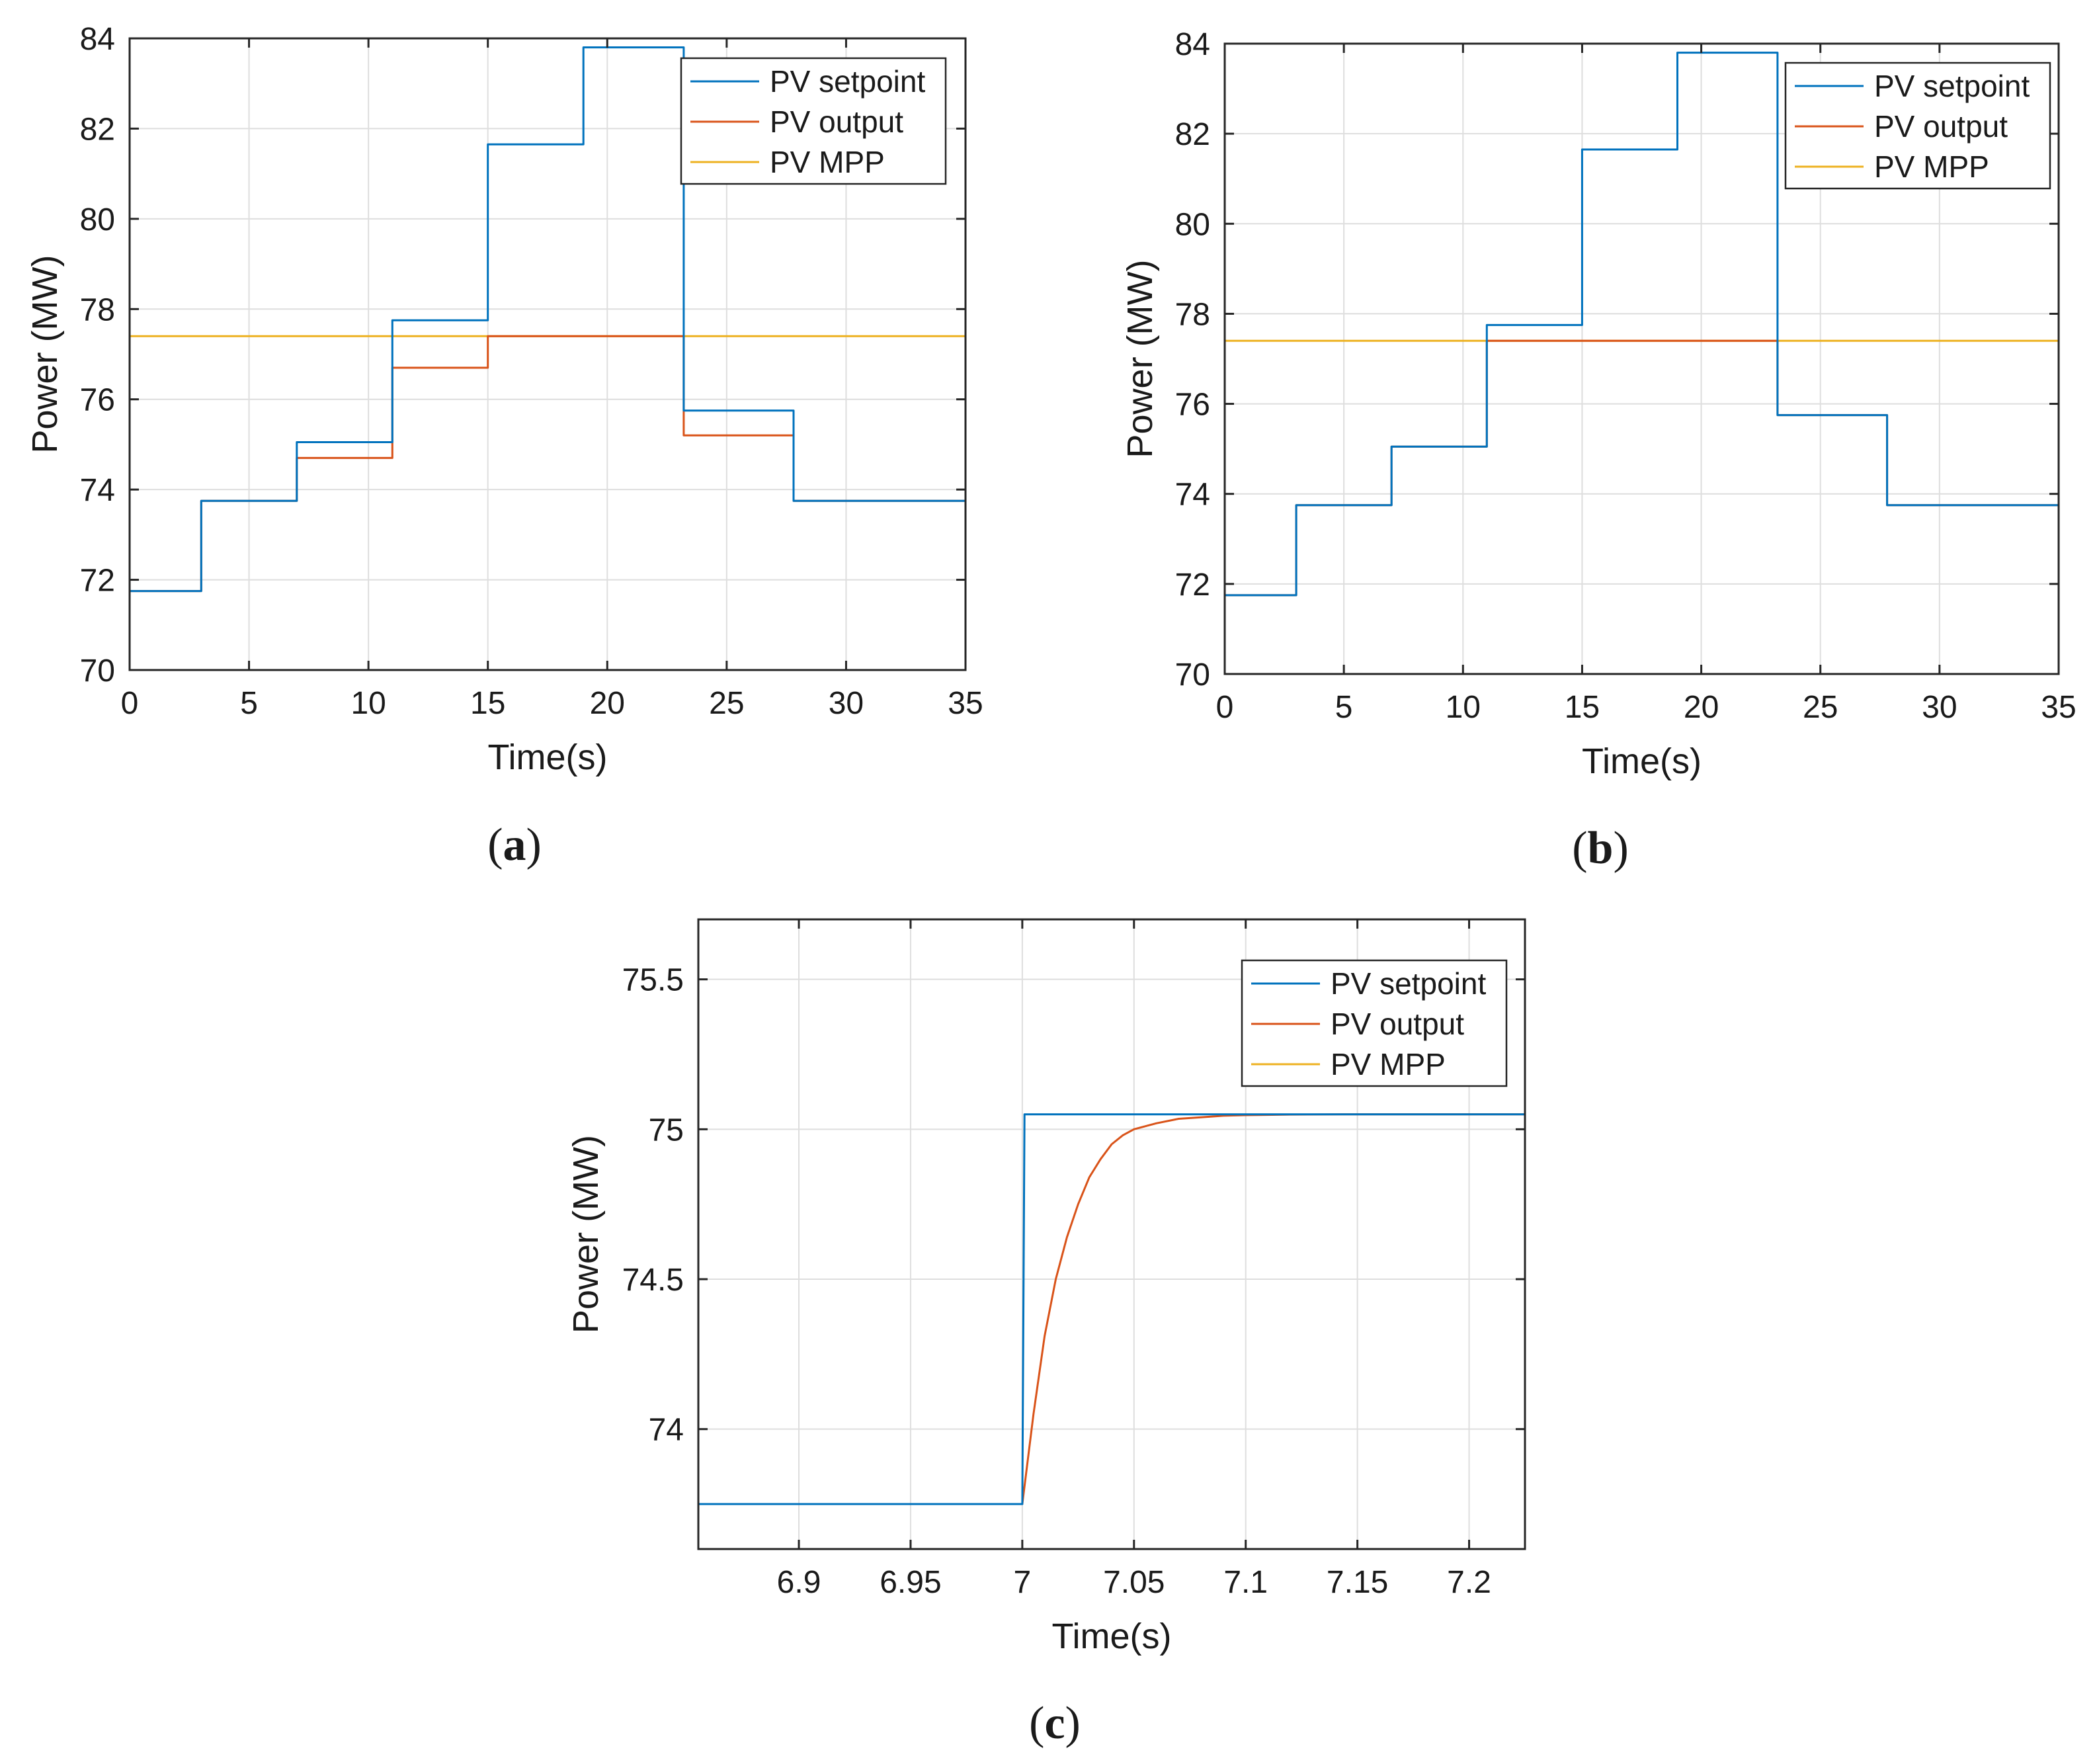 This screenshot has height=1764, width=2097. I want to click on caption-letter: b, so click(1601, 848).